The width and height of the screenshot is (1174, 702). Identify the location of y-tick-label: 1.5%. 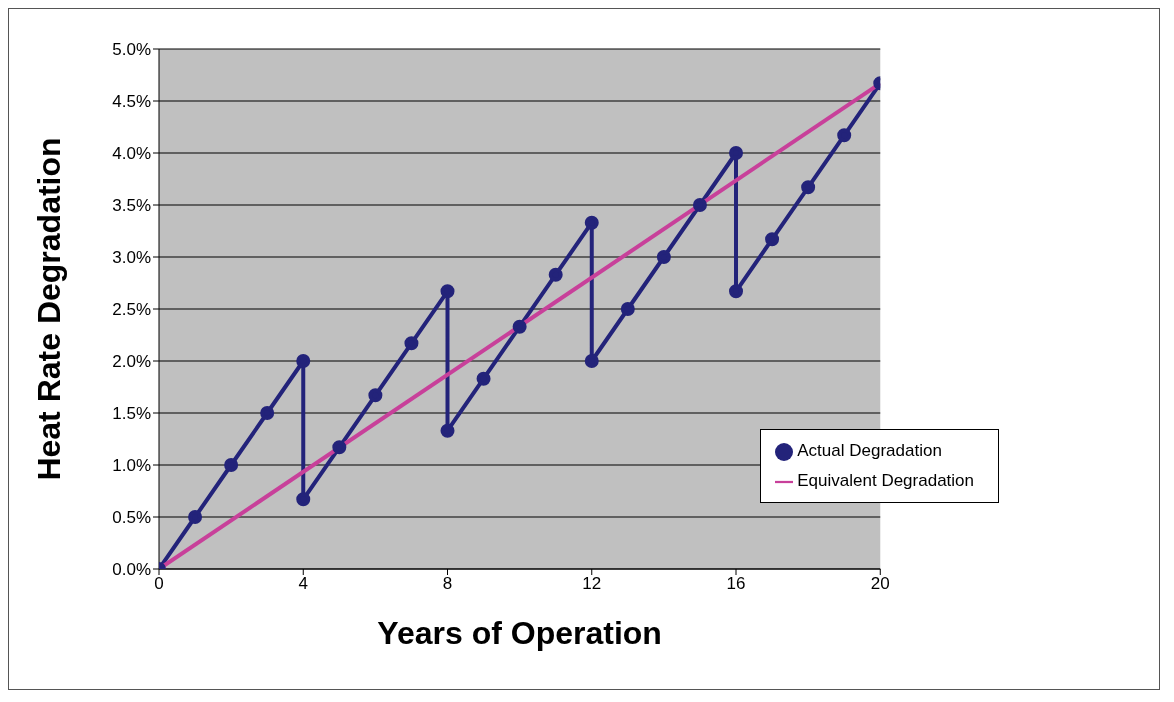
(131, 414).